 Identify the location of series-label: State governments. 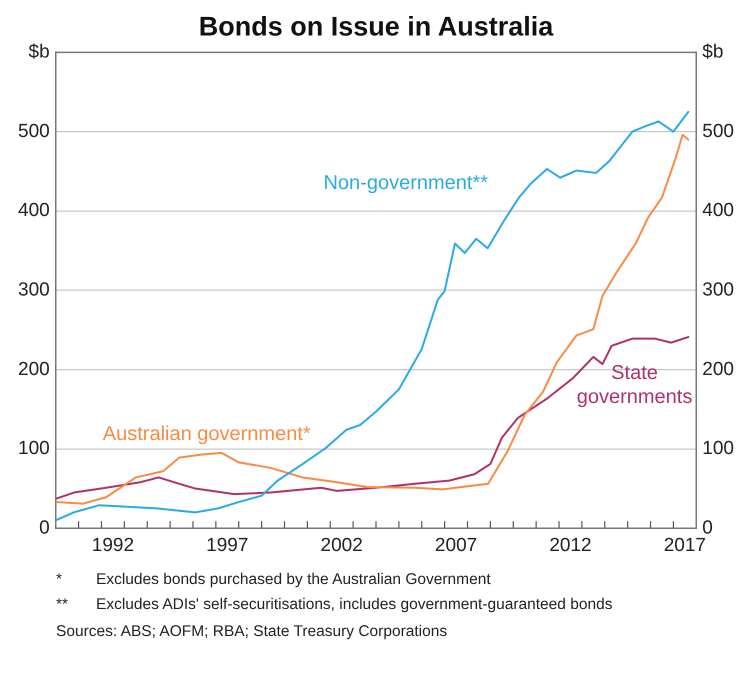
(634, 385).